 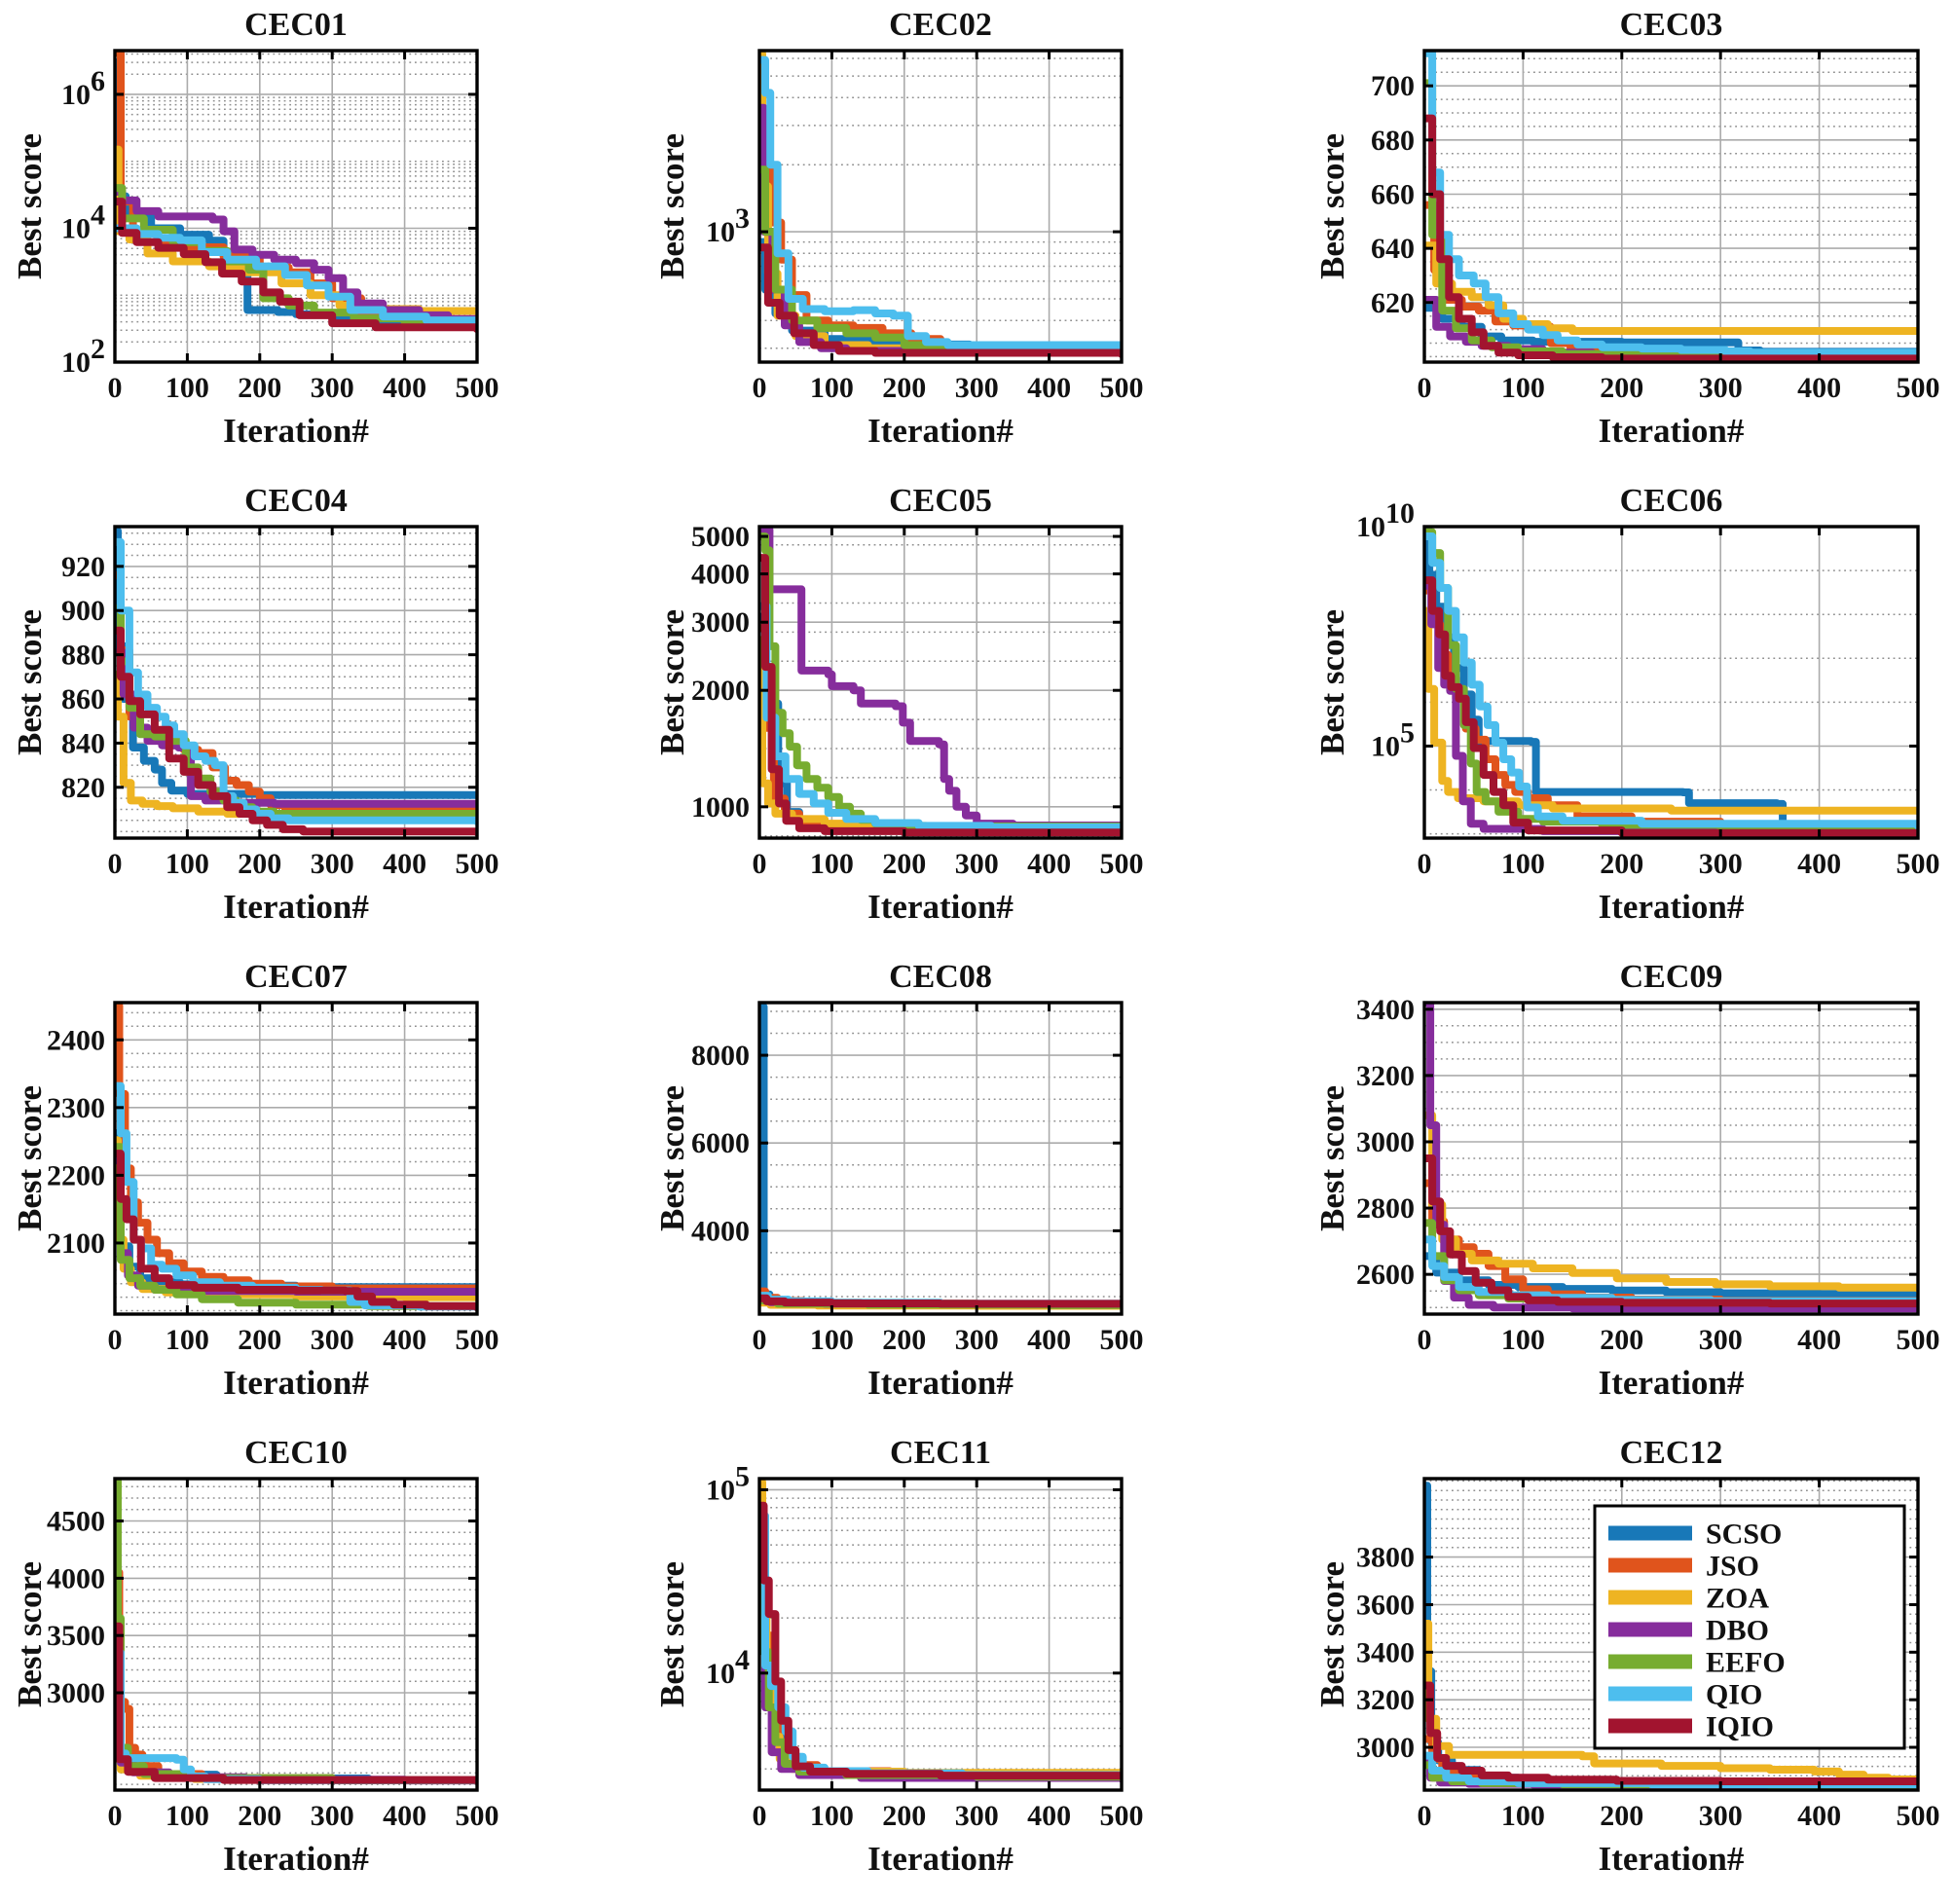 What do you see at coordinates (1671, 25) in the screenshot?
I see `chart-title: CEC03` at bounding box center [1671, 25].